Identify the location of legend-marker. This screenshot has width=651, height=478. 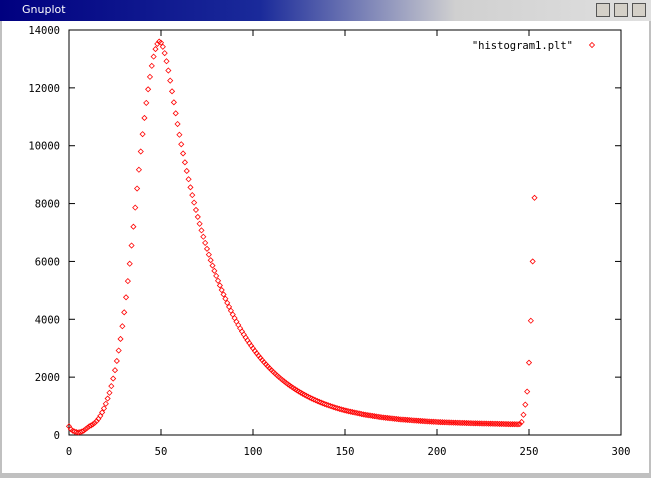
(592, 45).